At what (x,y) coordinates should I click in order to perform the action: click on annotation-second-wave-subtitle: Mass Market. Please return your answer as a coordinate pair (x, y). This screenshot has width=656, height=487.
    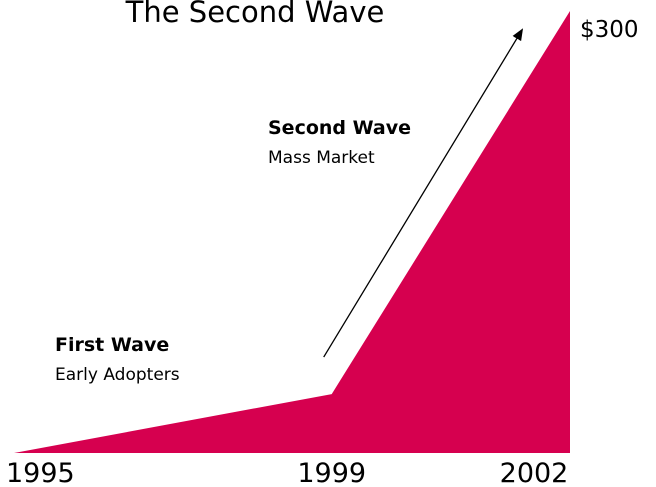
    Looking at the image, I should click on (321, 158).